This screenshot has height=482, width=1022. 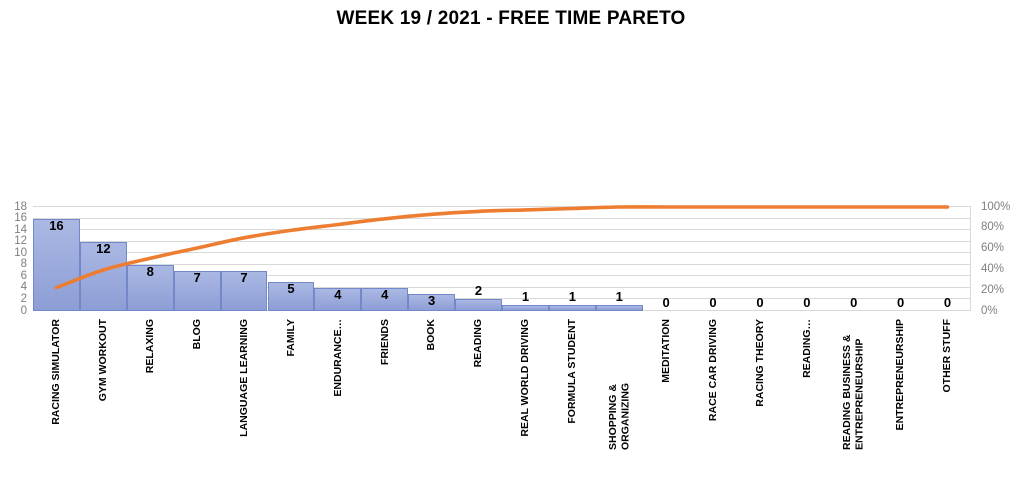 What do you see at coordinates (23, 275) in the screenshot?
I see `y-axis-tick-label: 6` at bounding box center [23, 275].